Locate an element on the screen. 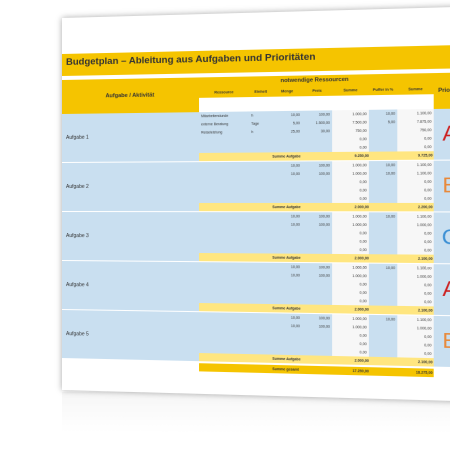 The width and height of the screenshot is (450, 450). cell-unit: Tage is located at coordinates (260, 123).